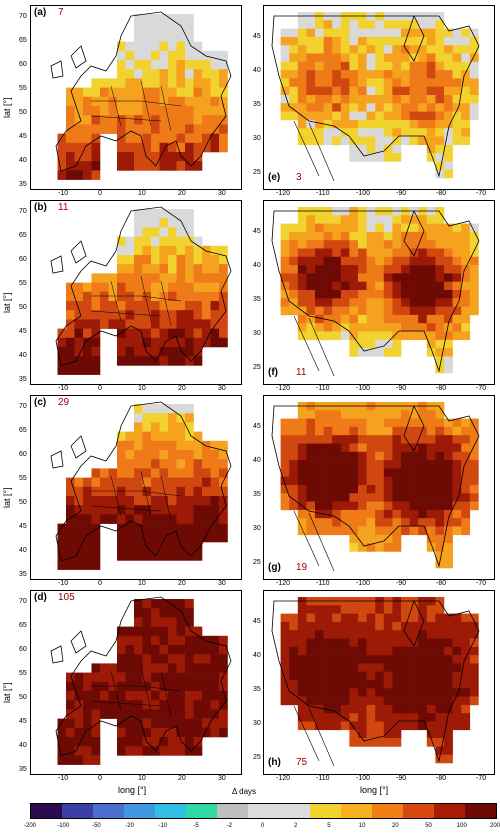 This screenshot has height=837, width=500. I want to click on usa-x-tick: -100, so click(363, 778).